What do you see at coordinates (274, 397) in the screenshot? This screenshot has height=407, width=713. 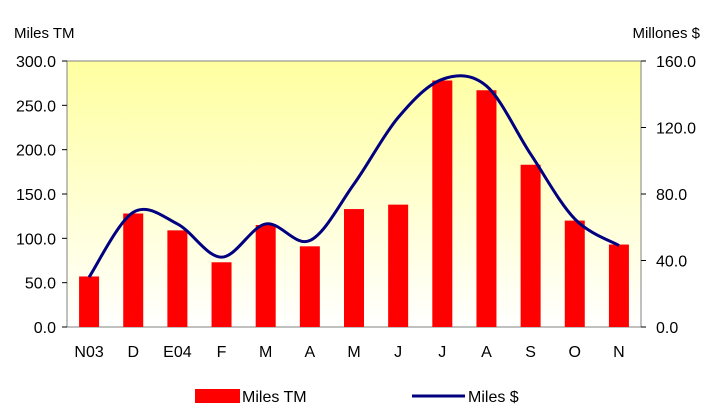 I see `legend-label-miles-tm: Miles TM` at bounding box center [274, 397].